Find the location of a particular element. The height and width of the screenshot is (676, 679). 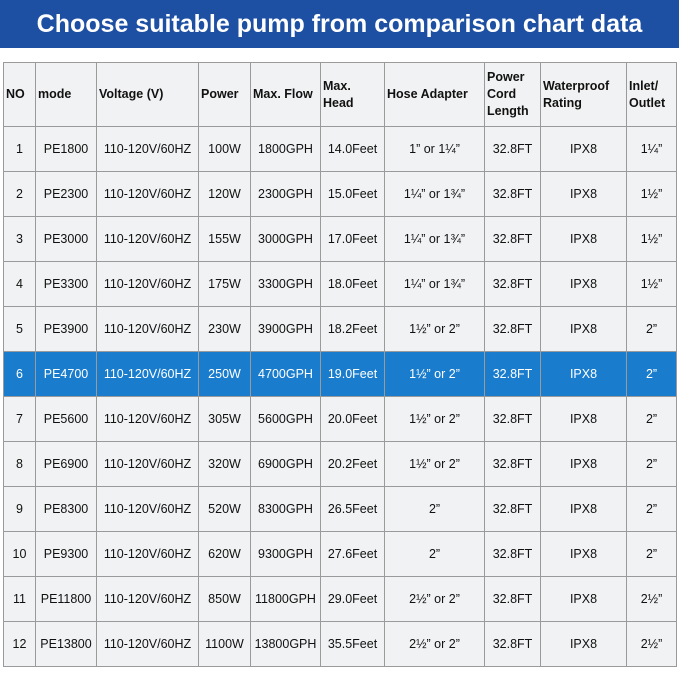

table-cell: 2½” or 2” is located at coordinates (434, 644).